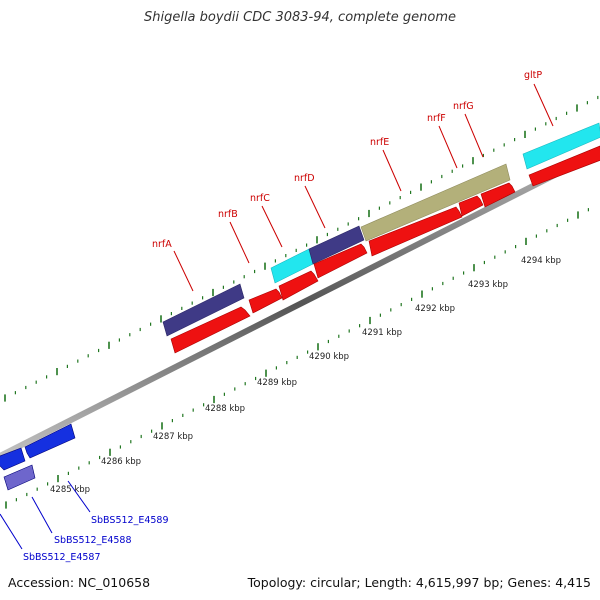 This screenshot has width=600, height=600. Describe the element at coordinates (541, 261) in the screenshot. I see `scale-label-4294: 4294 kbp` at that location.